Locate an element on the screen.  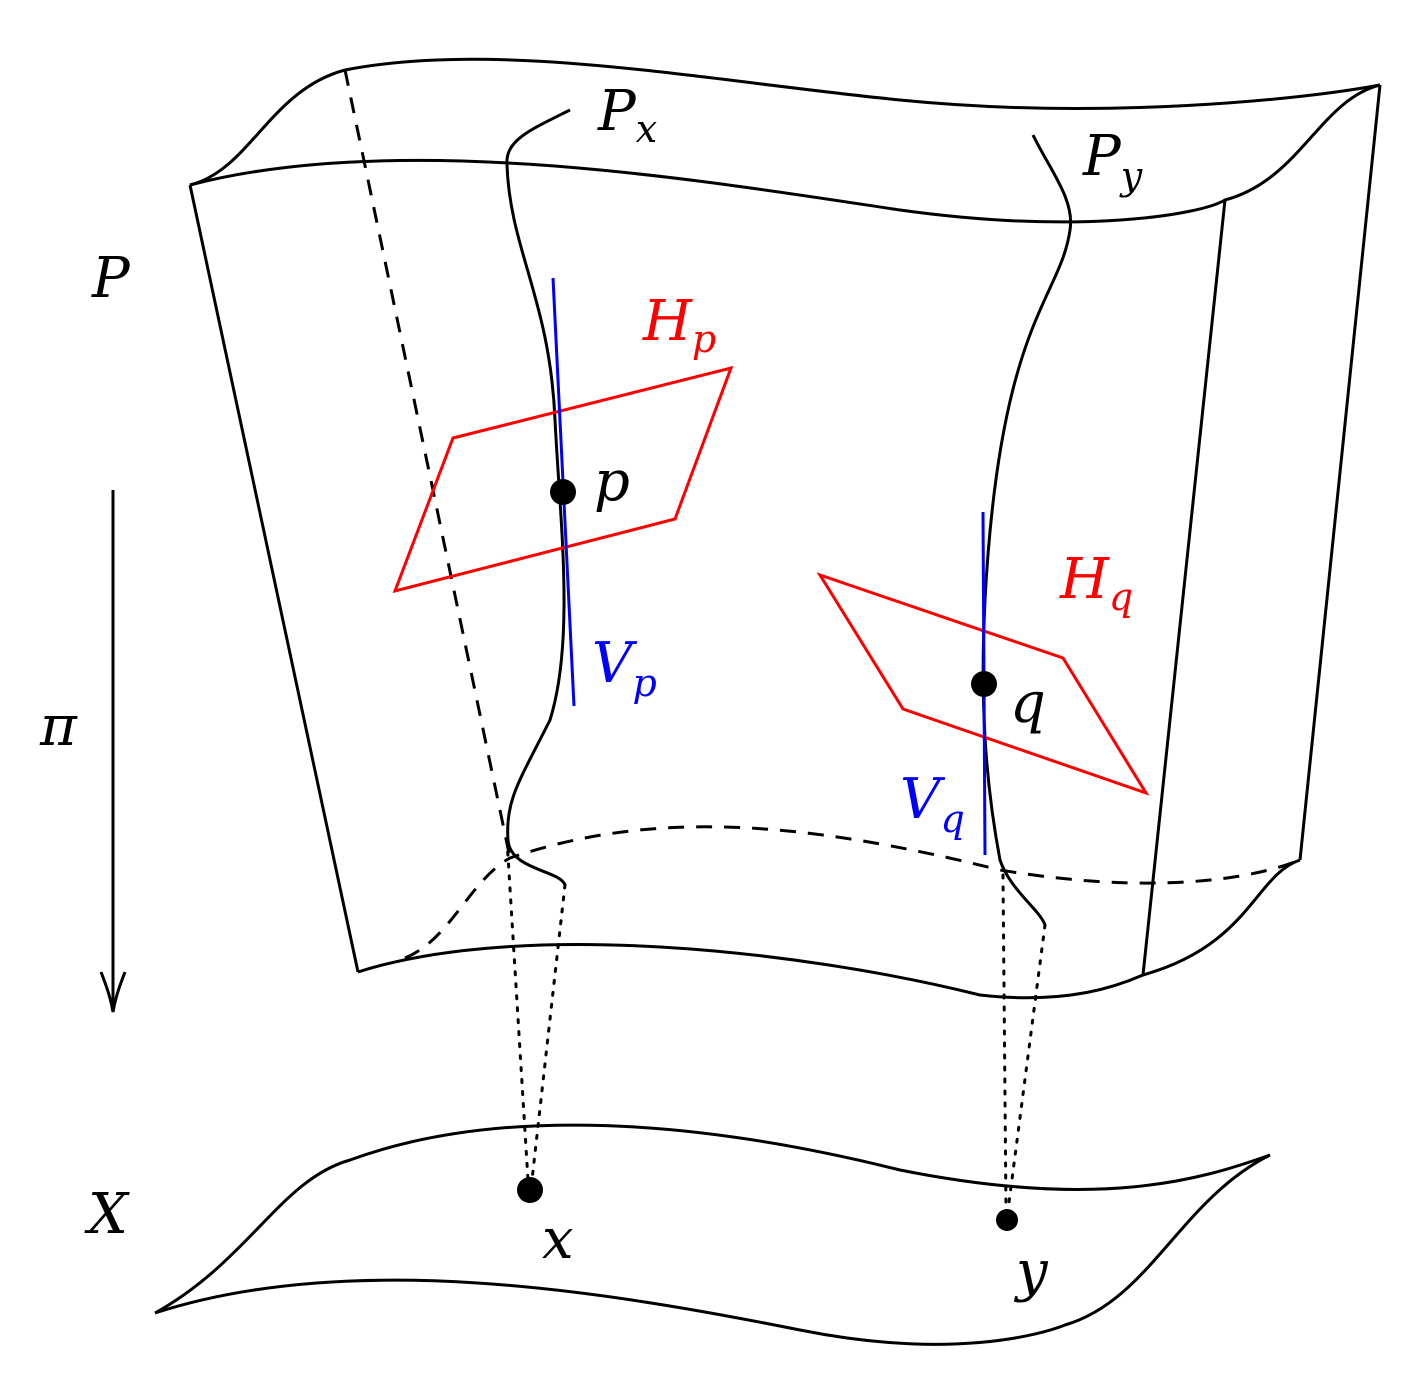
label-p: p is located at coordinates (612, 481).